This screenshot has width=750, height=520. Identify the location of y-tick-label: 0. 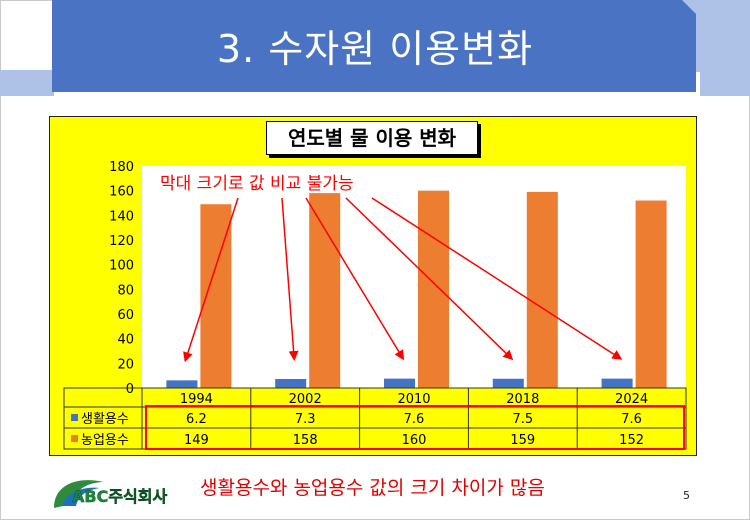
(130, 389).